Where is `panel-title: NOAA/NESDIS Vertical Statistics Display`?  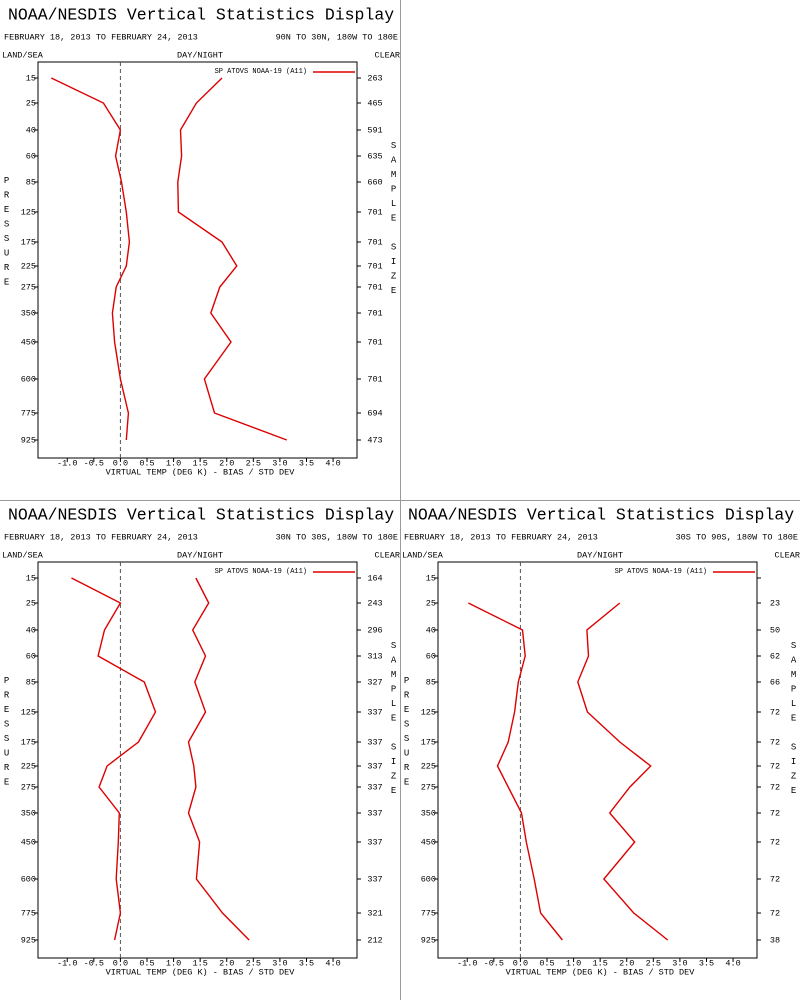 panel-title: NOAA/NESDIS Vertical Statistics Display is located at coordinates (601, 514).